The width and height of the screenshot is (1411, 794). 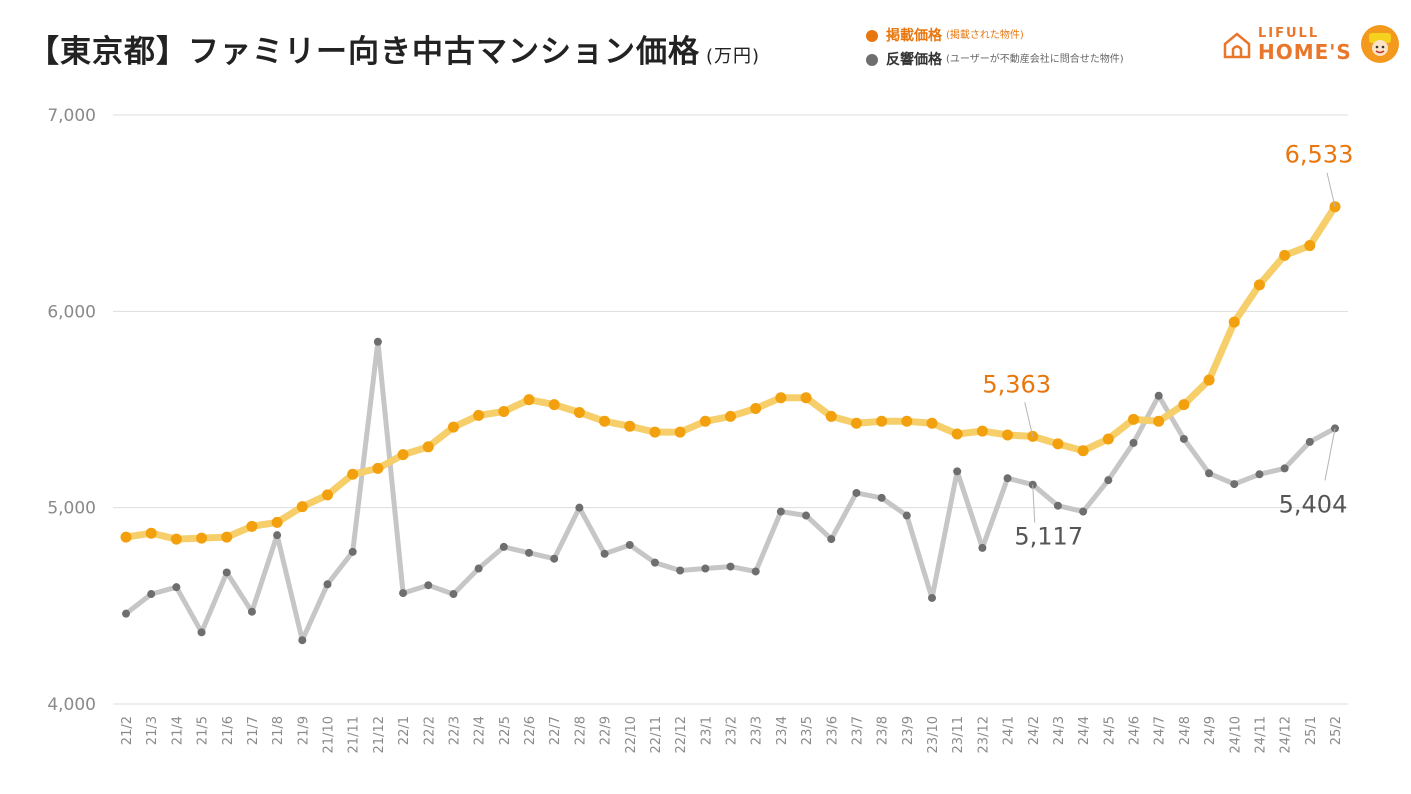 I want to click on legend-name-inquiry: 反響価格, so click(x=914, y=60).